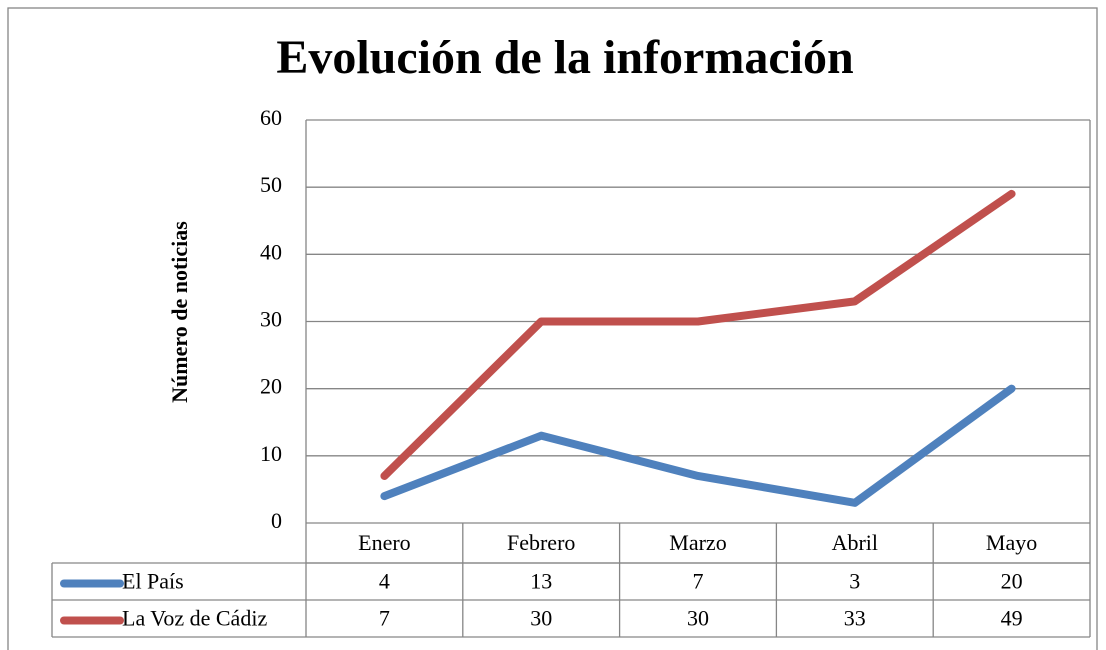 Image resolution: width=1106 pixels, height=650 pixels. What do you see at coordinates (564, 57) in the screenshot?
I see `chart-title: Evolución de la información` at bounding box center [564, 57].